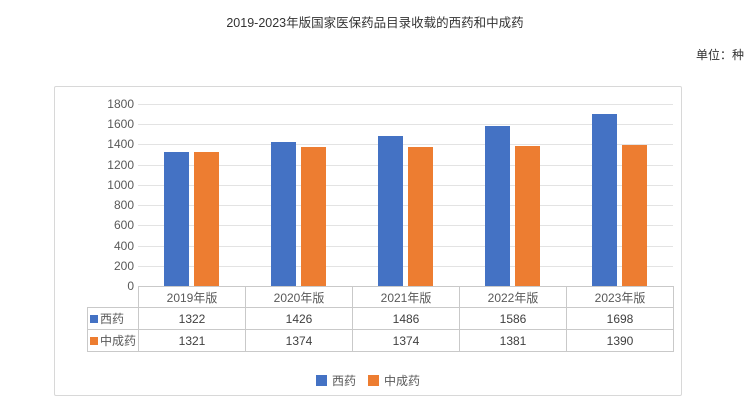 The height and width of the screenshot is (408, 750). Describe the element at coordinates (513, 340) in the screenshot. I see `table-value-cell: 1381` at that location.